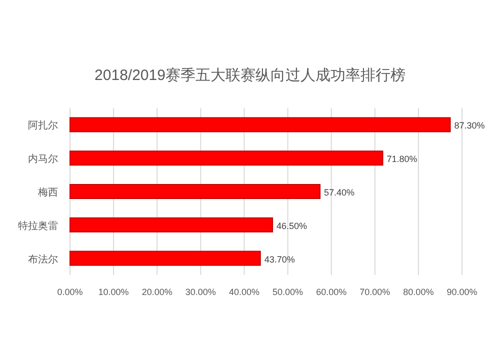  Describe the element at coordinates (43, 159) in the screenshot. I see `y-tick-label: 内马尔` at that location.